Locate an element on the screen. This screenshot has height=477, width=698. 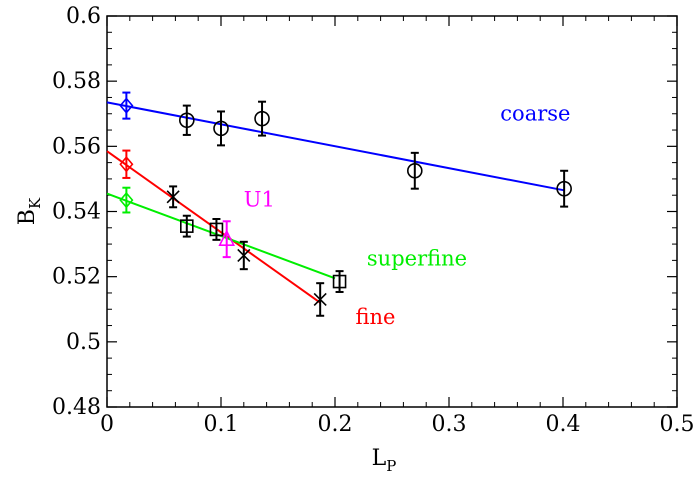
x-tick-label: 0.3 is located at coordinates (449, 424).